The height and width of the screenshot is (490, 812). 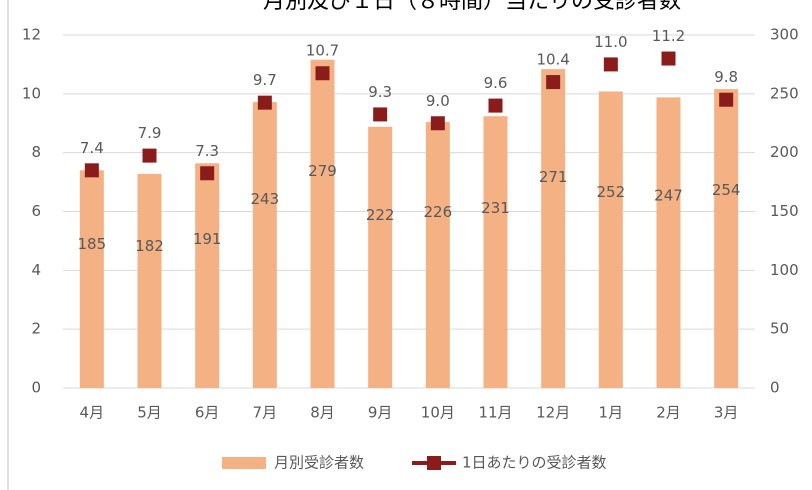 I want to click on bar-label: 271, so click(x=553, y=177).